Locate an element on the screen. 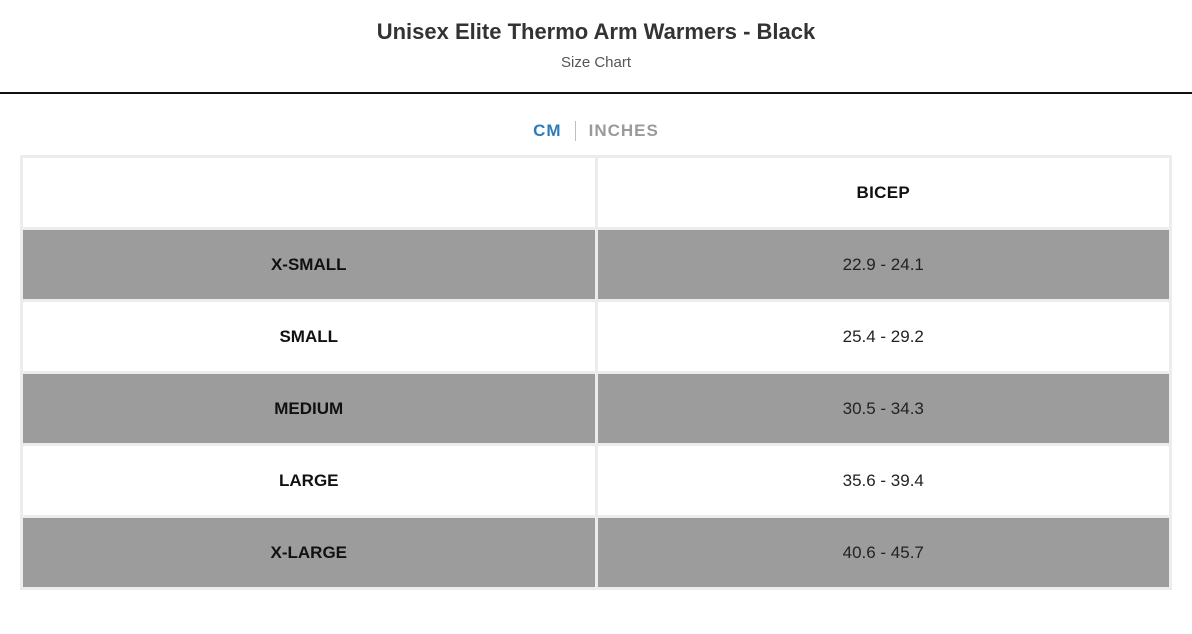  table-row: SMALL 25.4 - 29.2 is located at coordinates (596, 336).